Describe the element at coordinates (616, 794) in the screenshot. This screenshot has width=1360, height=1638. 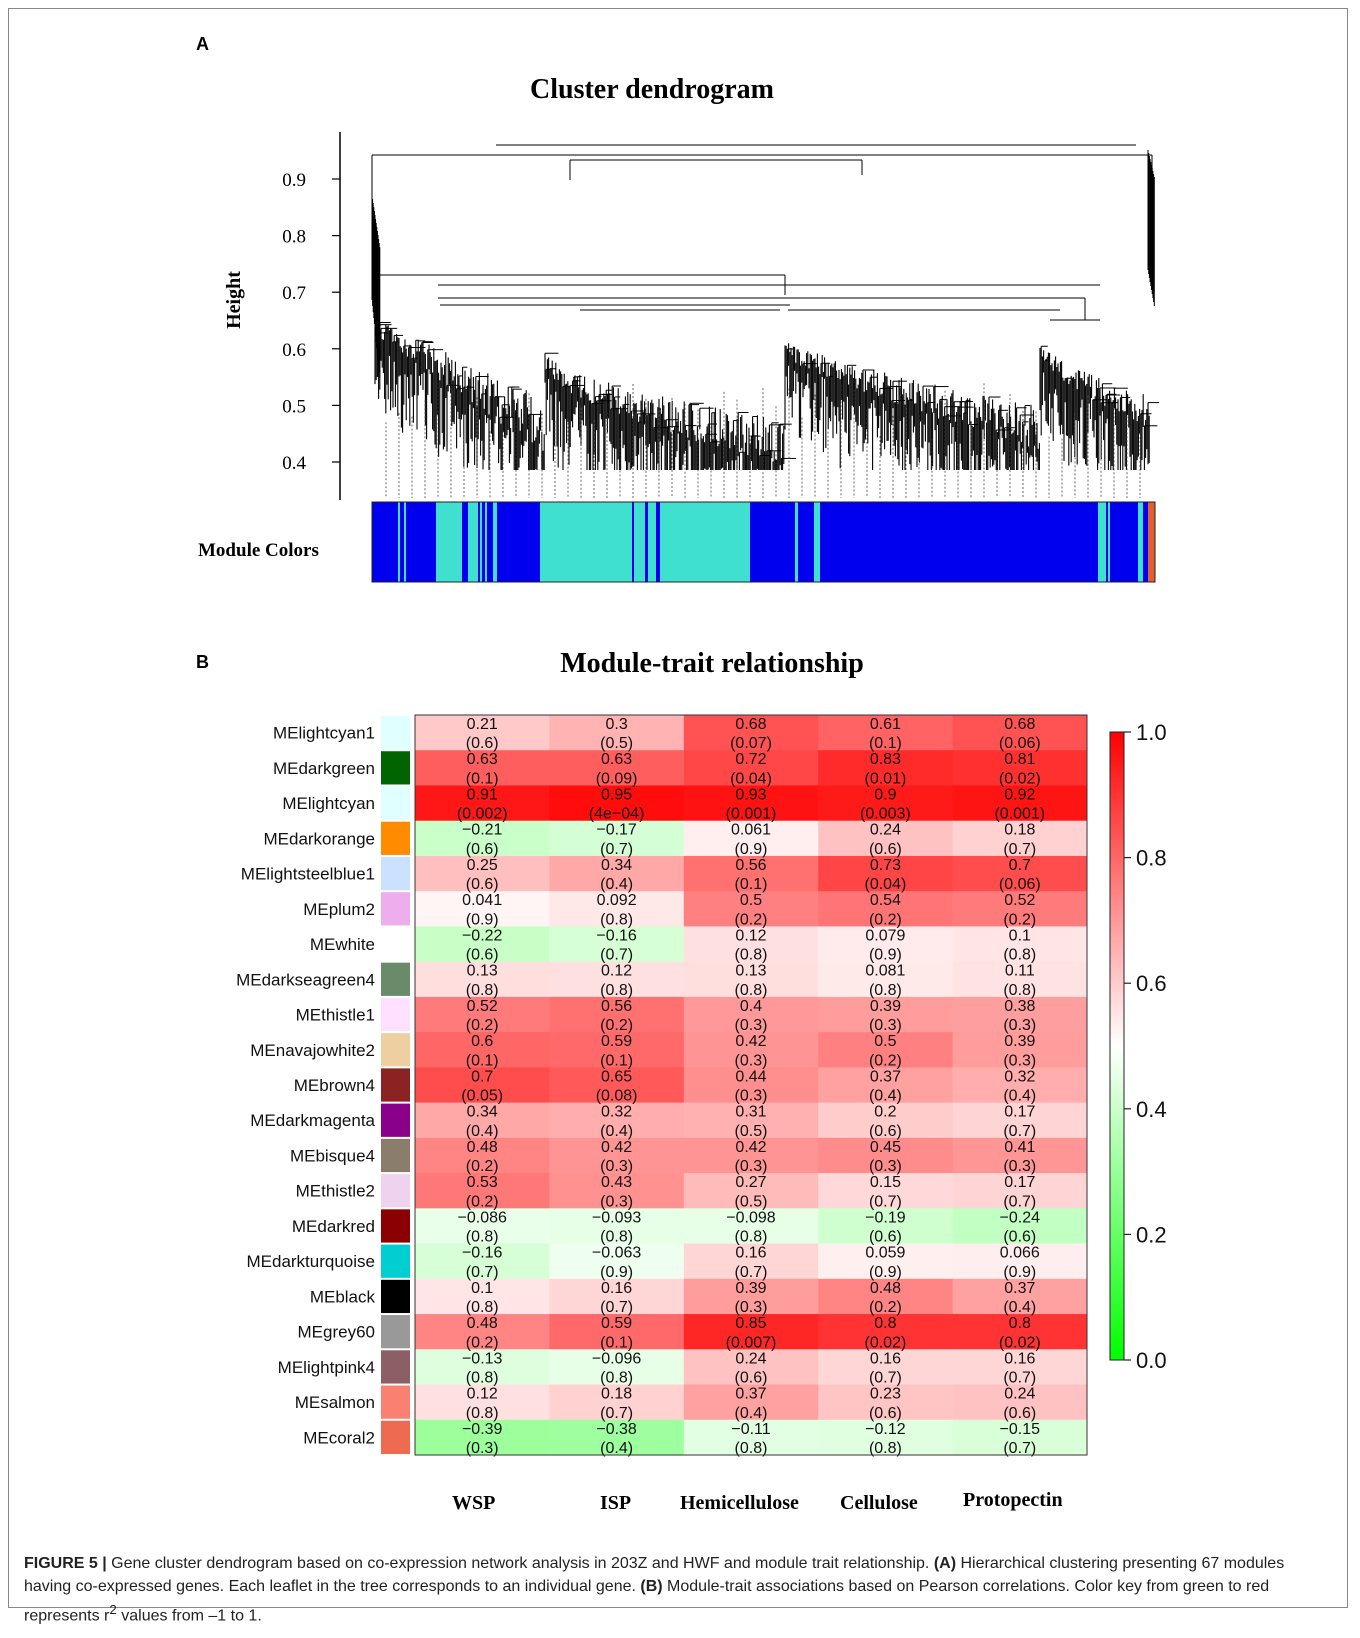
I see `heatmap-cell-value: 0.95` at that location.